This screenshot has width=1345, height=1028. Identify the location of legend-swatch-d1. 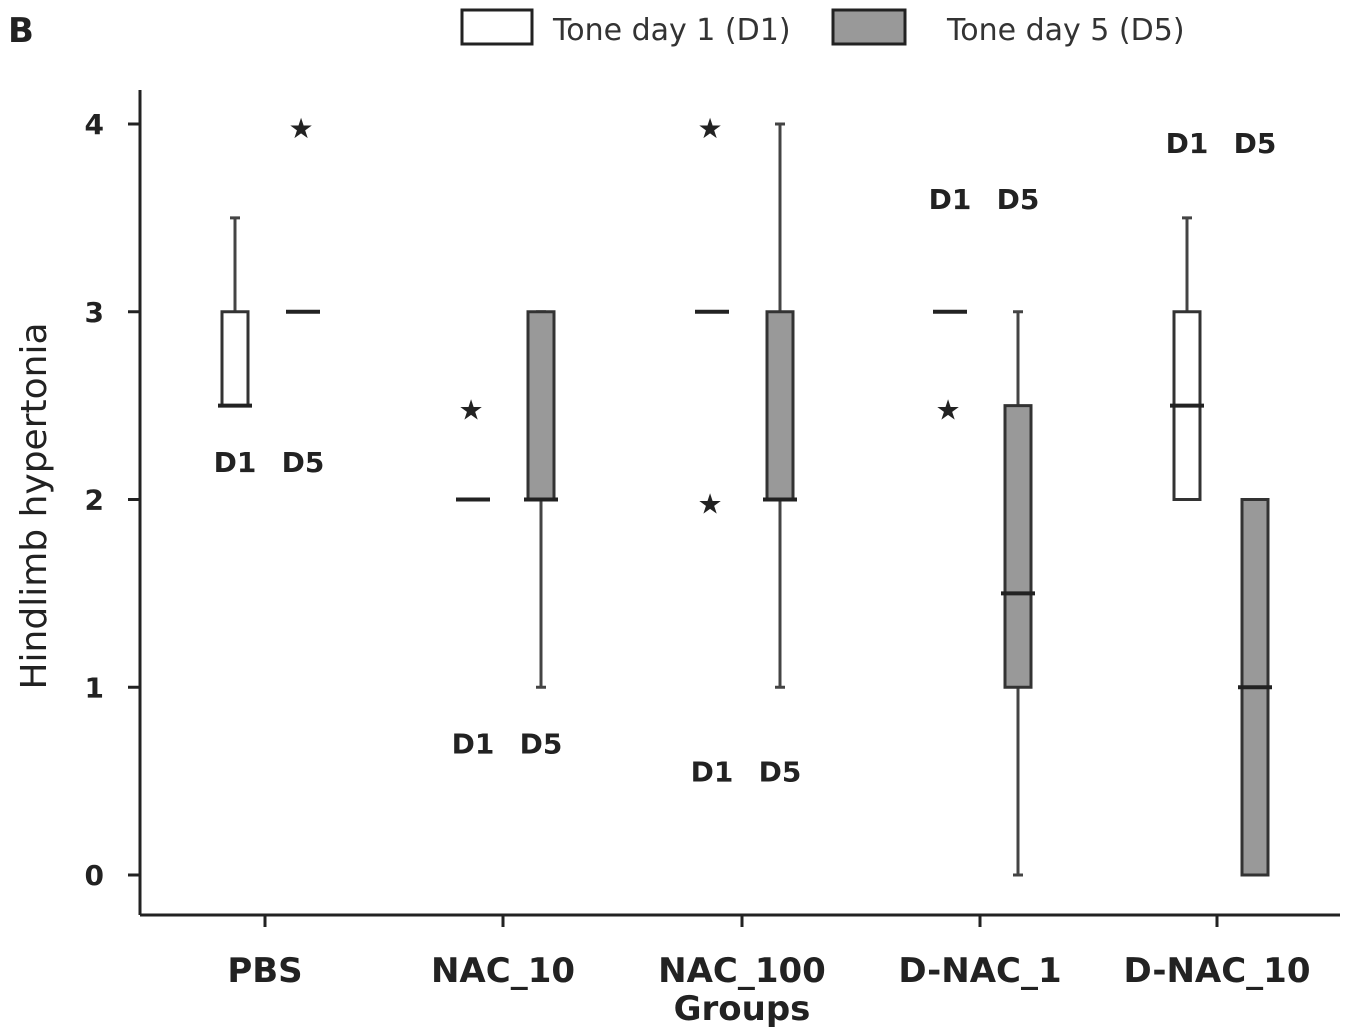
(497, 27).